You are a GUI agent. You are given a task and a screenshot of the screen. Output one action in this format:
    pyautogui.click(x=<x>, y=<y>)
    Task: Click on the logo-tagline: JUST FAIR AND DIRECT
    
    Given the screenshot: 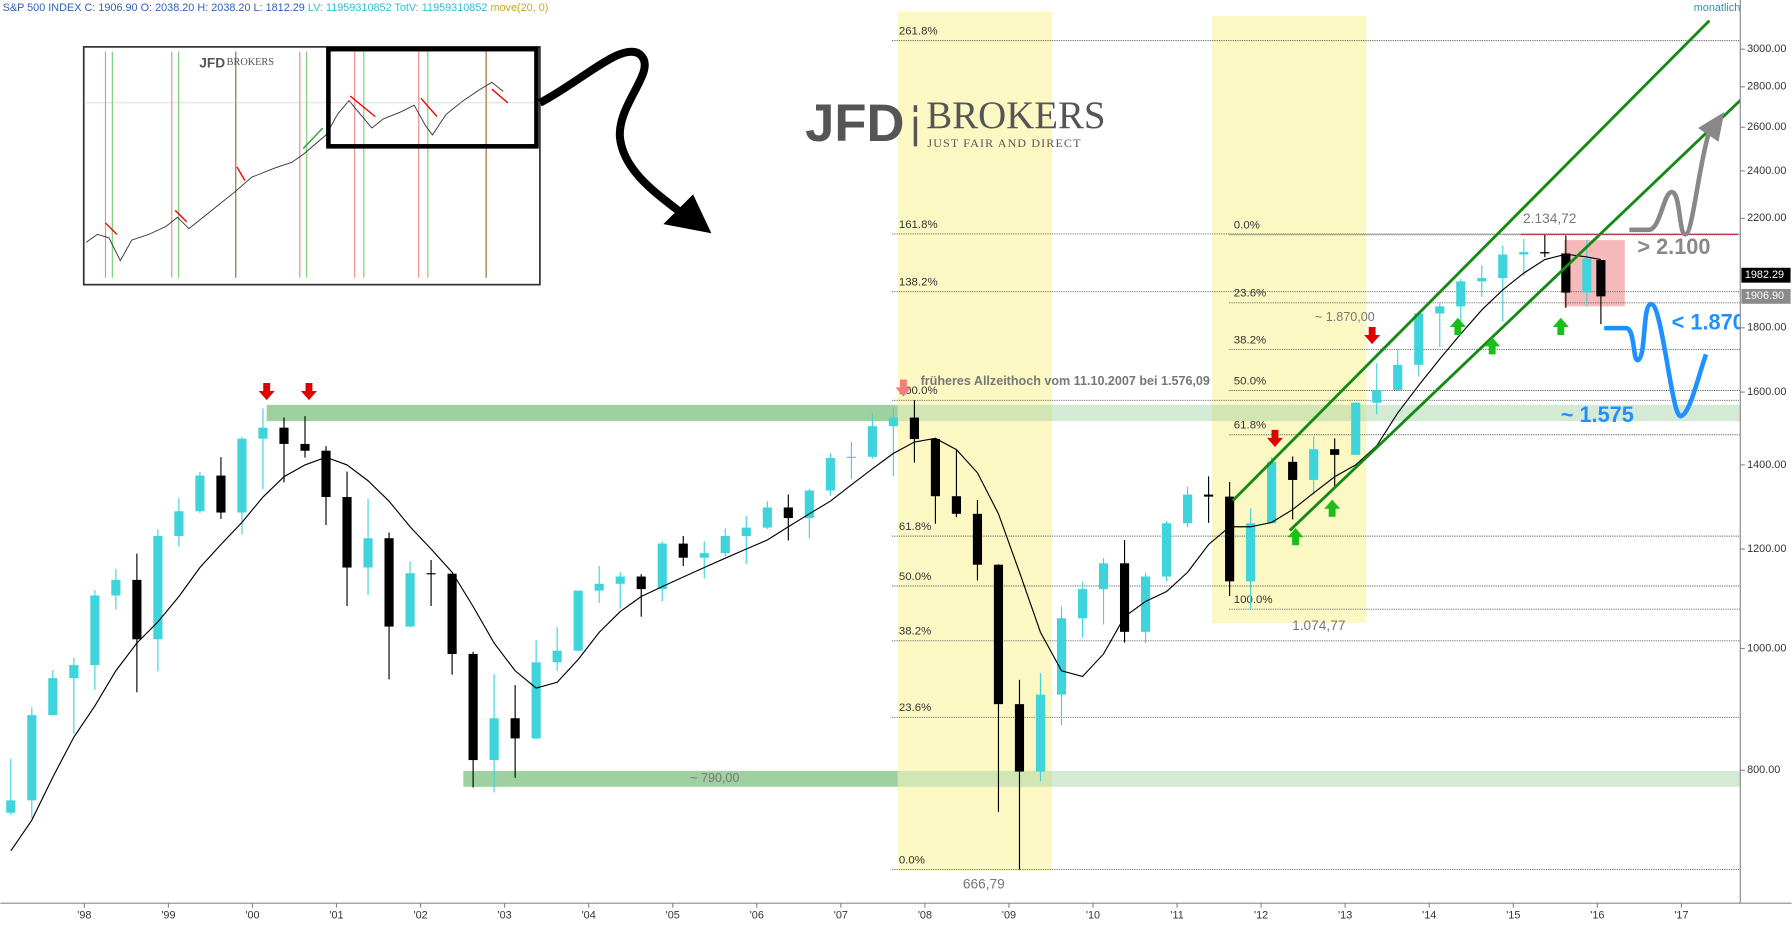 What is the action you would take?
    pyautogui.click(x=1004, y=143)
    